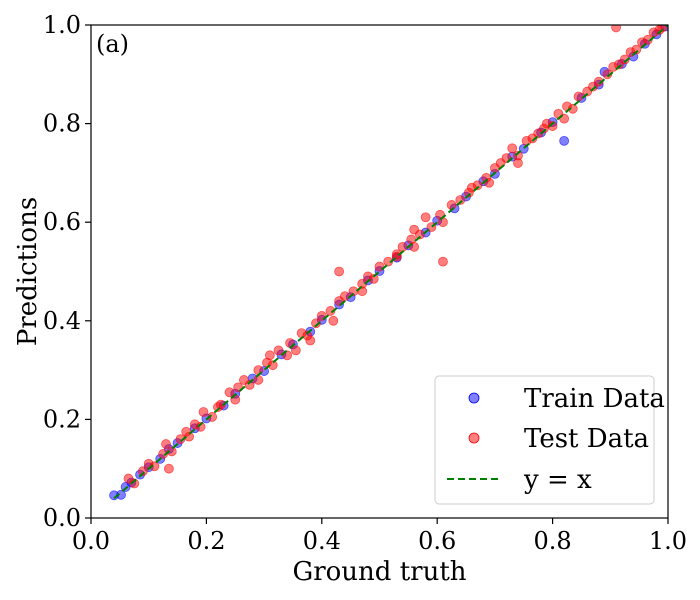  I want to click on y-tick-label: 0.2, so click(62, 419).